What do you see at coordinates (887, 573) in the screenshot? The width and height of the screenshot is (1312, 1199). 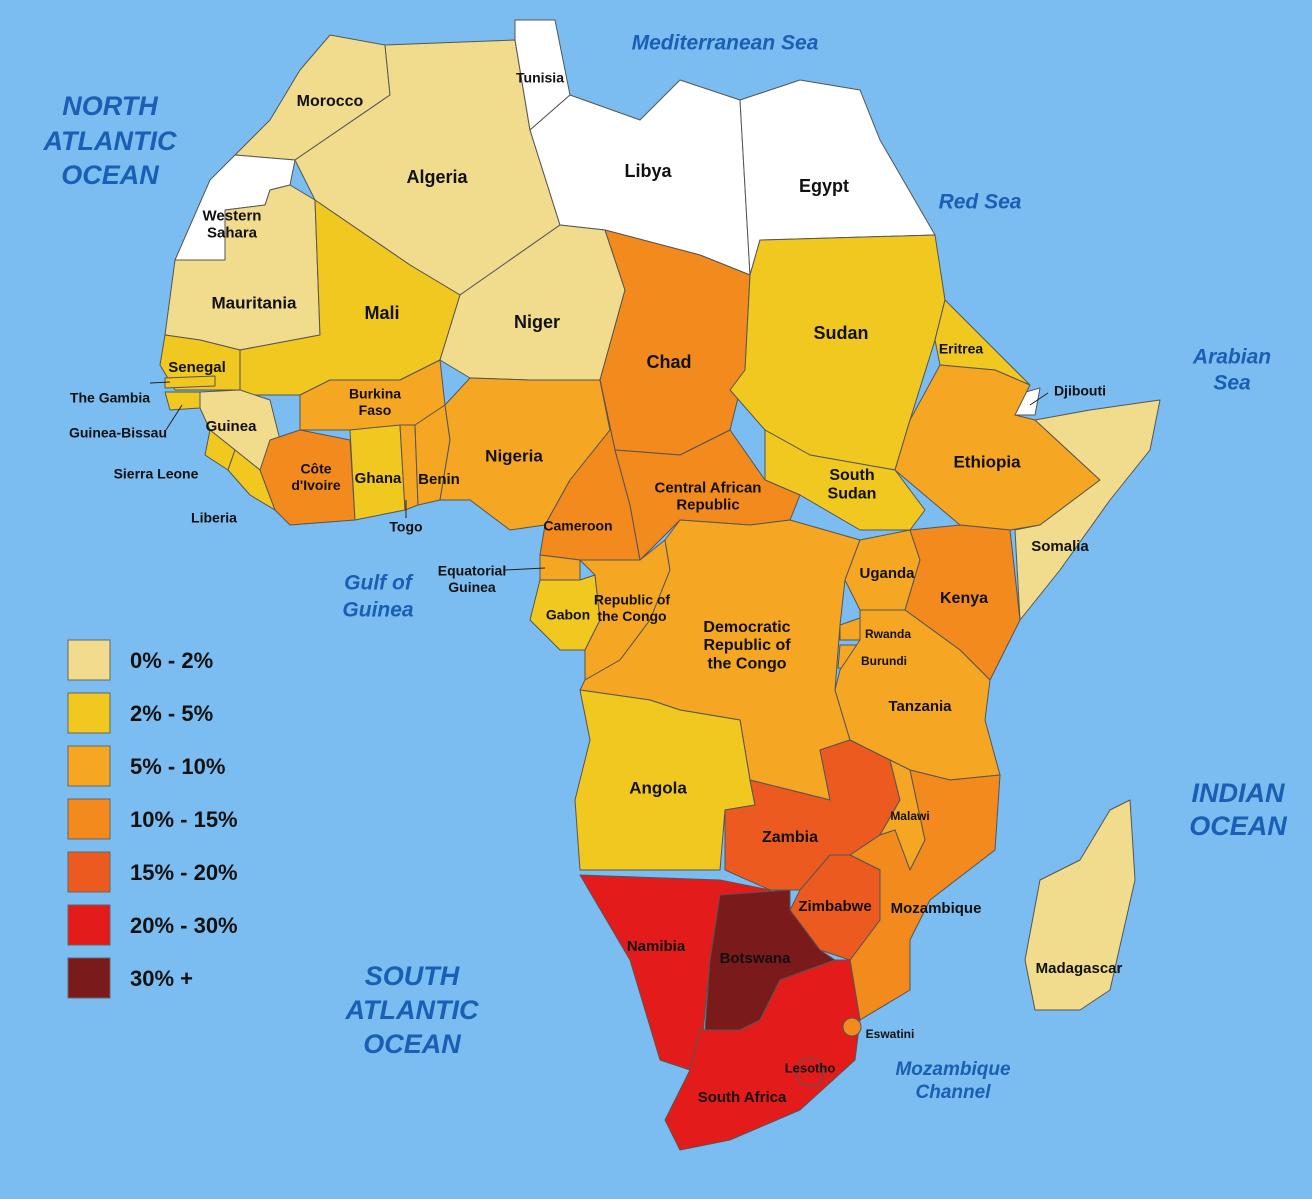 I see `country-label: Uganda` at bounding box center [887, 573].